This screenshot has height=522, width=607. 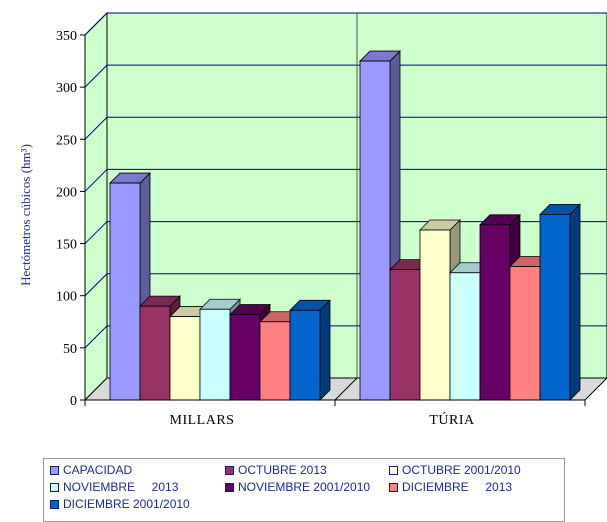 What do you see at coordinates (70, 349) in the screenshot?
I see `y-tick-label: 50` at bounding box center [70, 349].